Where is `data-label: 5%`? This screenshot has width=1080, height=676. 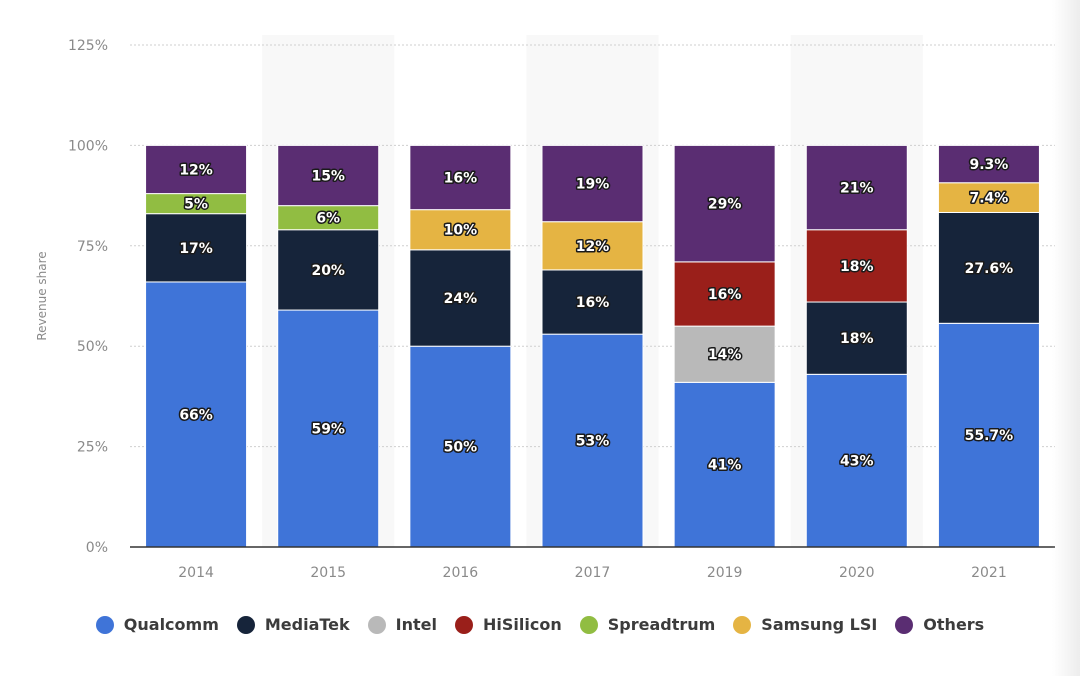 data-label: 5% is located at coordinates (196, 205).